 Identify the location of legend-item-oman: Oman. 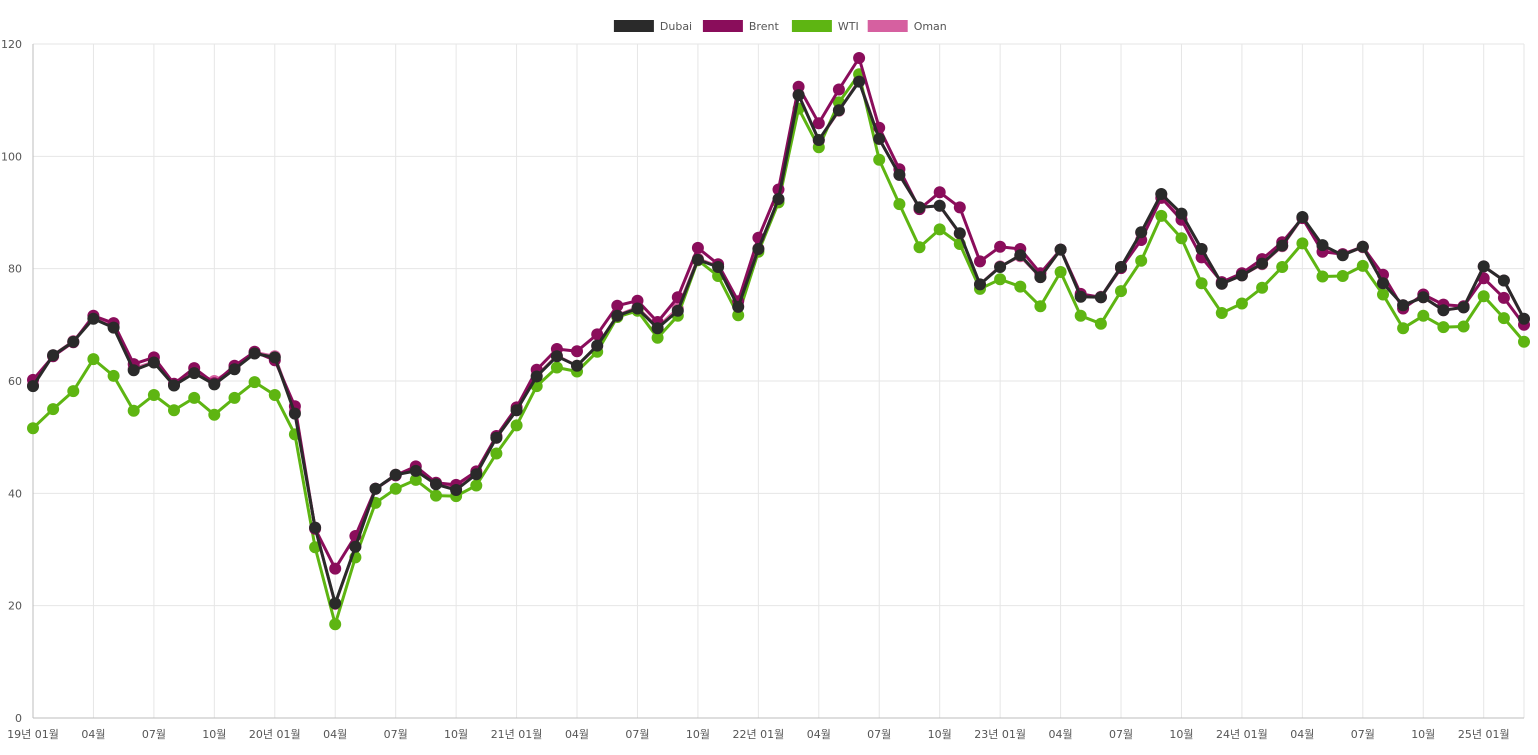
(907, 26).